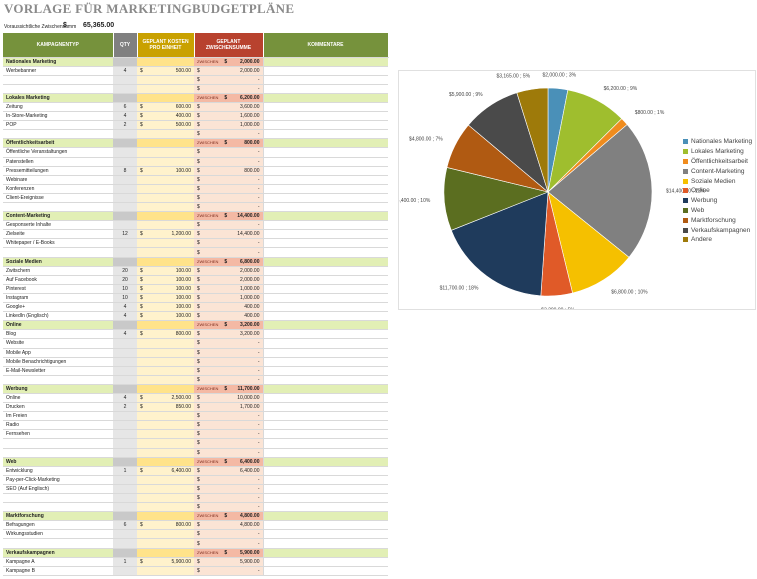  What do you see at coordinates (58, 298) in the screenshot?
I see `item-name-cell: Instagram` at bounding box center [58, 298].